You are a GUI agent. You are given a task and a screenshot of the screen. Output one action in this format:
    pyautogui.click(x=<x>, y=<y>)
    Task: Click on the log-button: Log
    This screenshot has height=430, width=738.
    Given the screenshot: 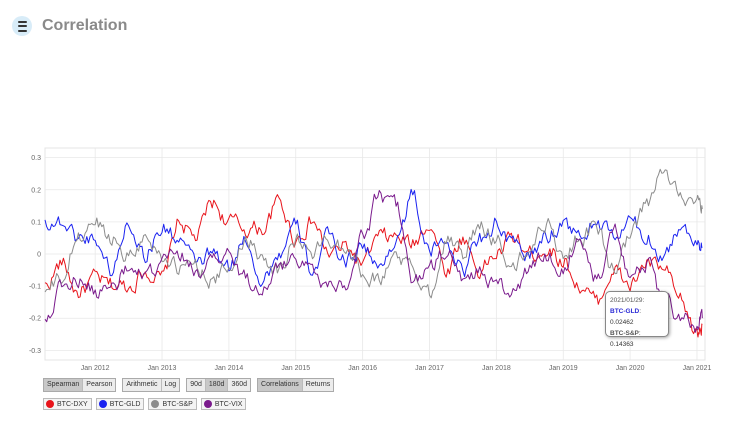 What is the action you would take?
    pyautogui.click(x=170, y=385)
    